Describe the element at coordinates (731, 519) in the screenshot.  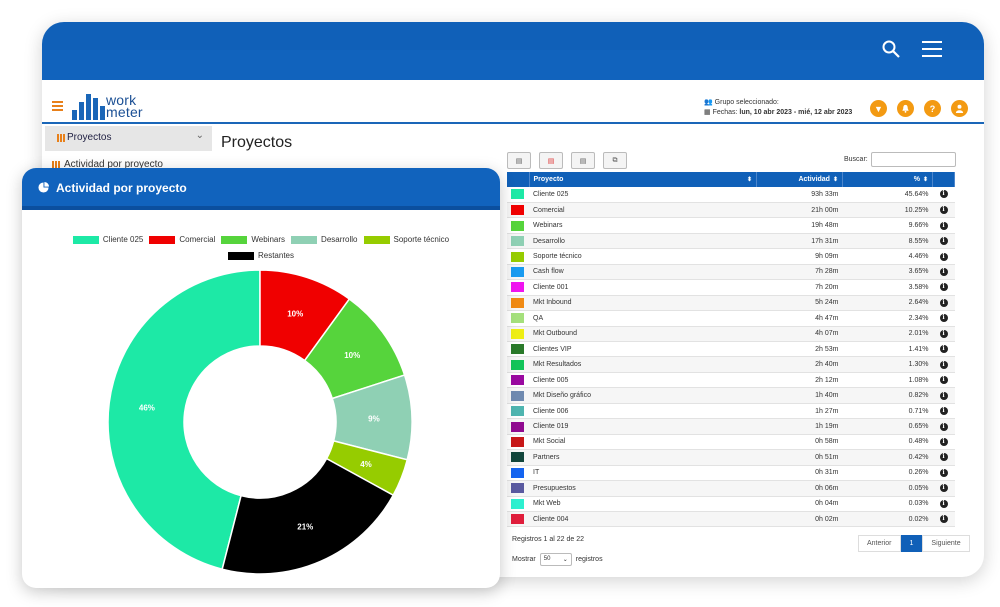
I see `table-row: Cliente 004 0h 02m 0.02% i` at that location.